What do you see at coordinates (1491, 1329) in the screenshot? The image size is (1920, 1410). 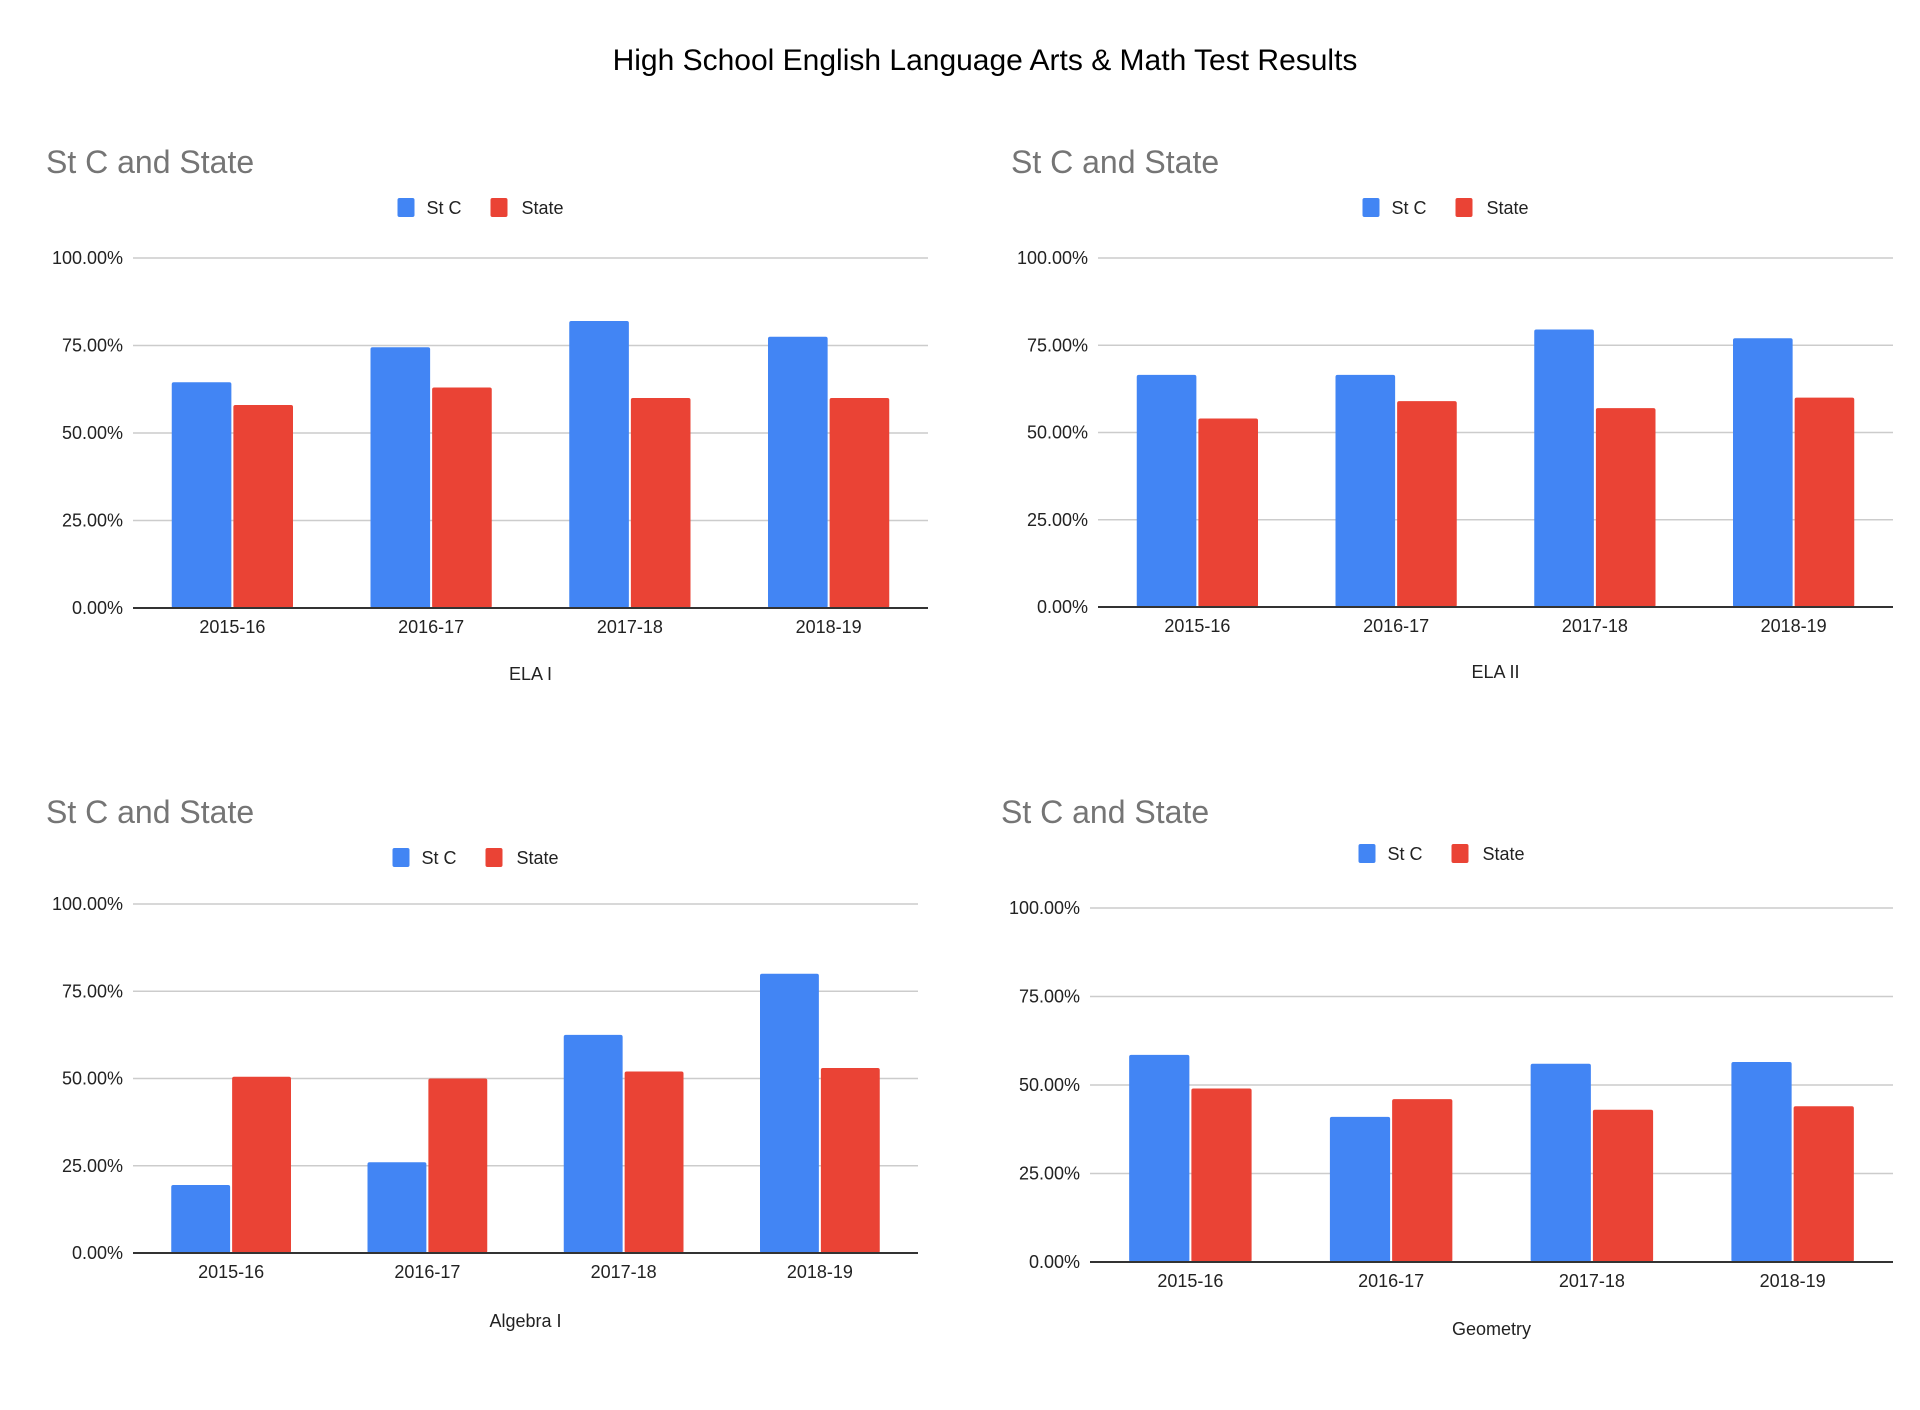 I see `x-axis-label: Geometry` at bounding box center [1491, 1329].